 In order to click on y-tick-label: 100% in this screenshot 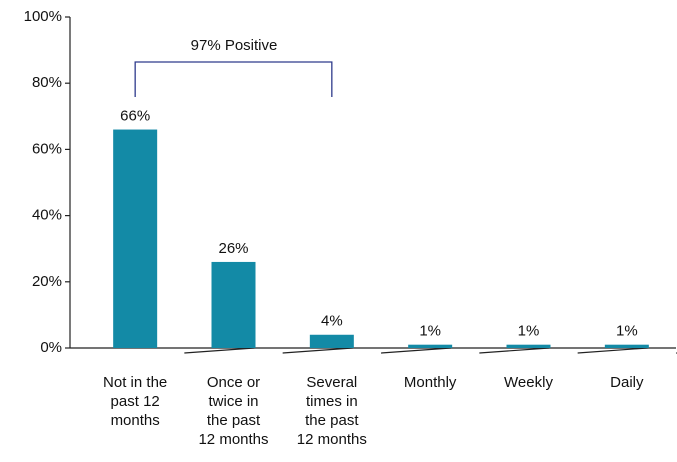, I will do `click(43, 16)`.